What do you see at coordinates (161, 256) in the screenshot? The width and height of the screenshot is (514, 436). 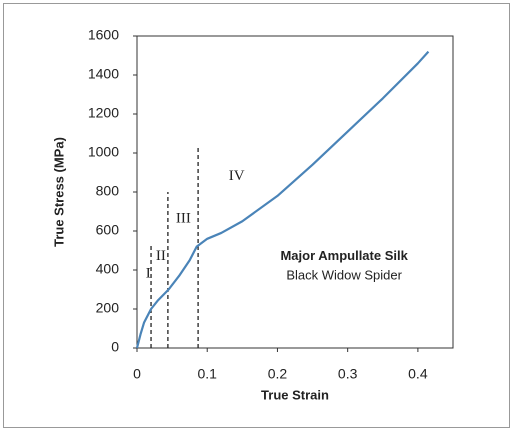 I see `region-label: II` at bounding box center [161, 256].